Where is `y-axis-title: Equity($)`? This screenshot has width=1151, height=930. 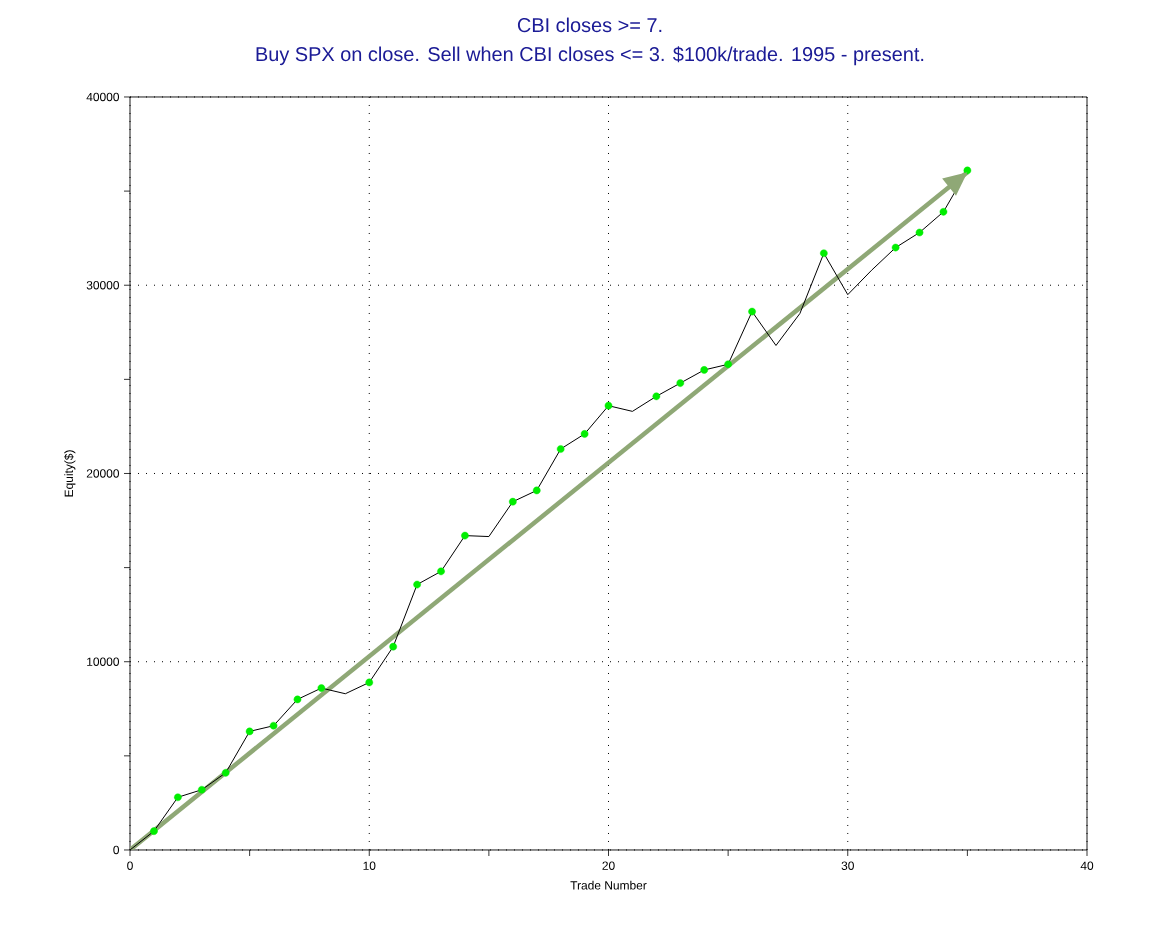 y-axis-title: Equity($) is located at coordinates (70, 473).